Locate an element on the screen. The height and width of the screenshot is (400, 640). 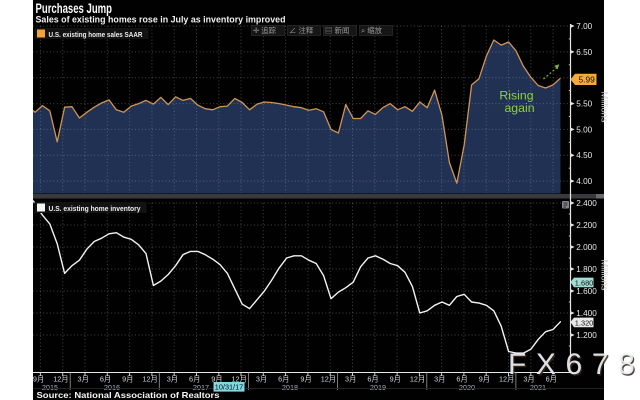
svg-text: 1.200 is located at coordinates (586, 335).